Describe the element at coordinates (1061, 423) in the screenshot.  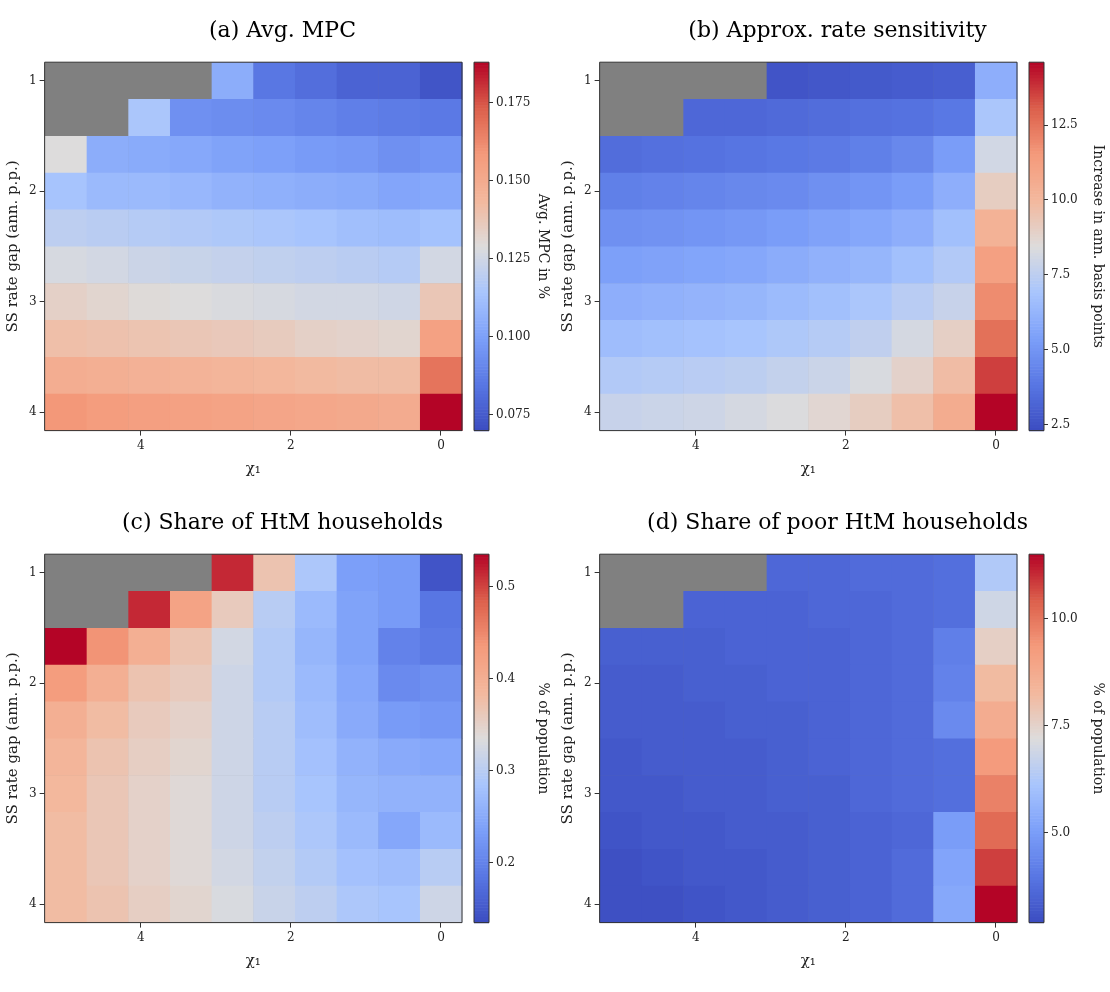
I see `color-bar-label: 2.5` at that location.